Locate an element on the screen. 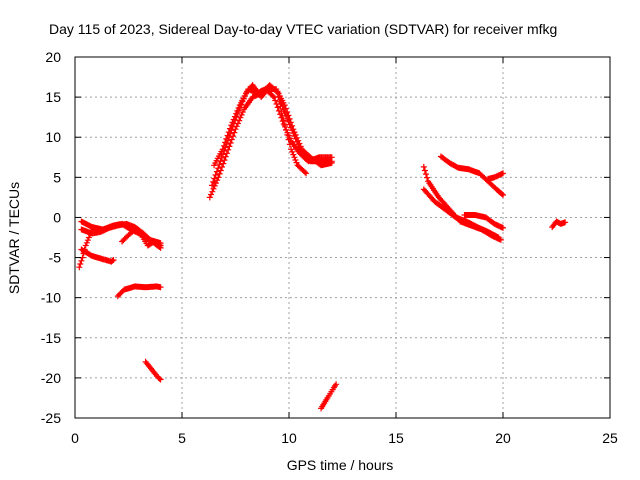  y-axis-label: SDTVAR / TECUs is located at coordinates (14, 238).